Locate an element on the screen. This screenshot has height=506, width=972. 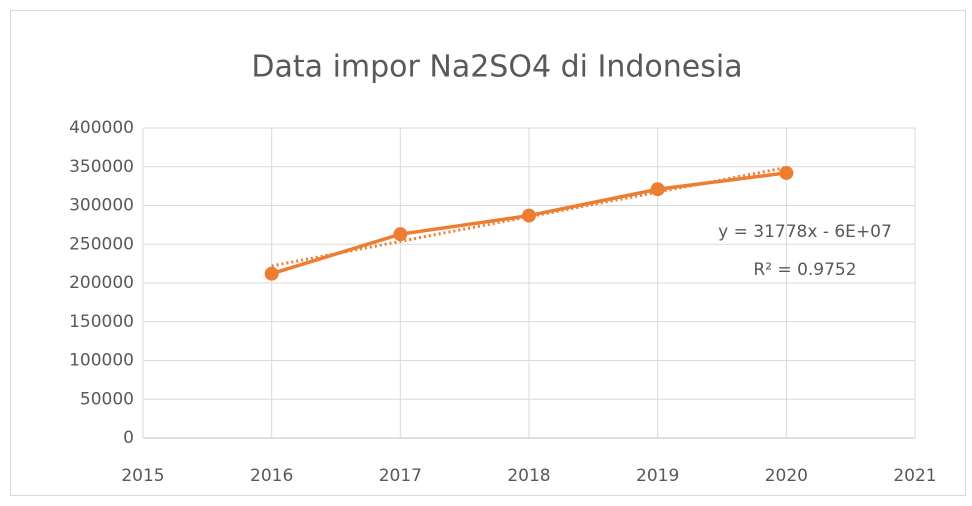
x-tick-label: 2021 is located at coordinates (914, 476).